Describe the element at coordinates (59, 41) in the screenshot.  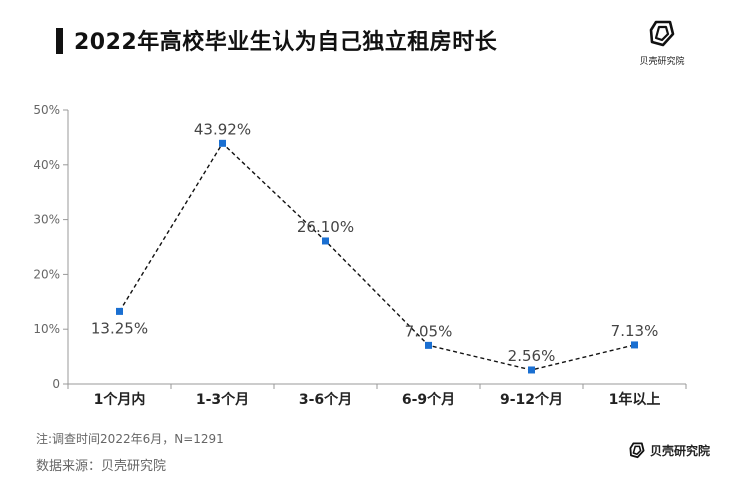
I see `title-accent-bar` at that location.